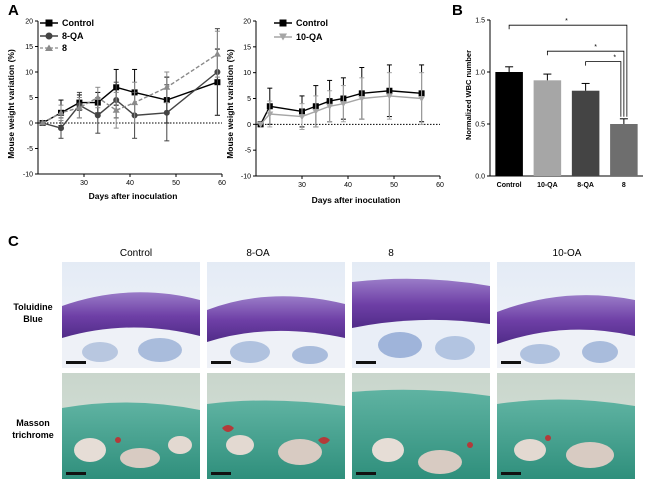  I want to click on panel-label-b: B, so click(457, 10).